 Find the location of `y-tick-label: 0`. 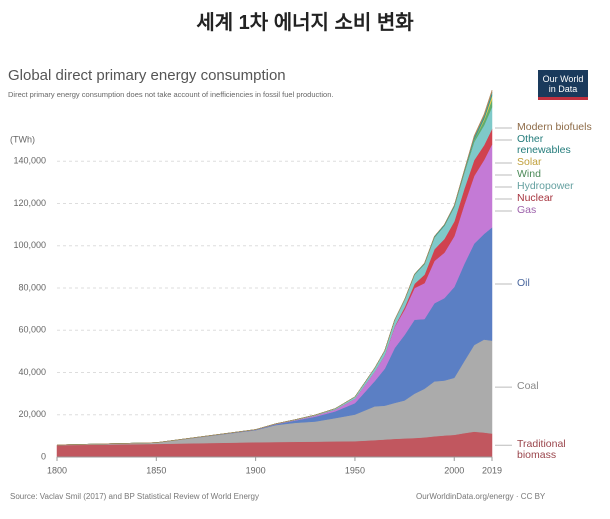

y-tick-label: 0 is located at coordinates (43, 456).